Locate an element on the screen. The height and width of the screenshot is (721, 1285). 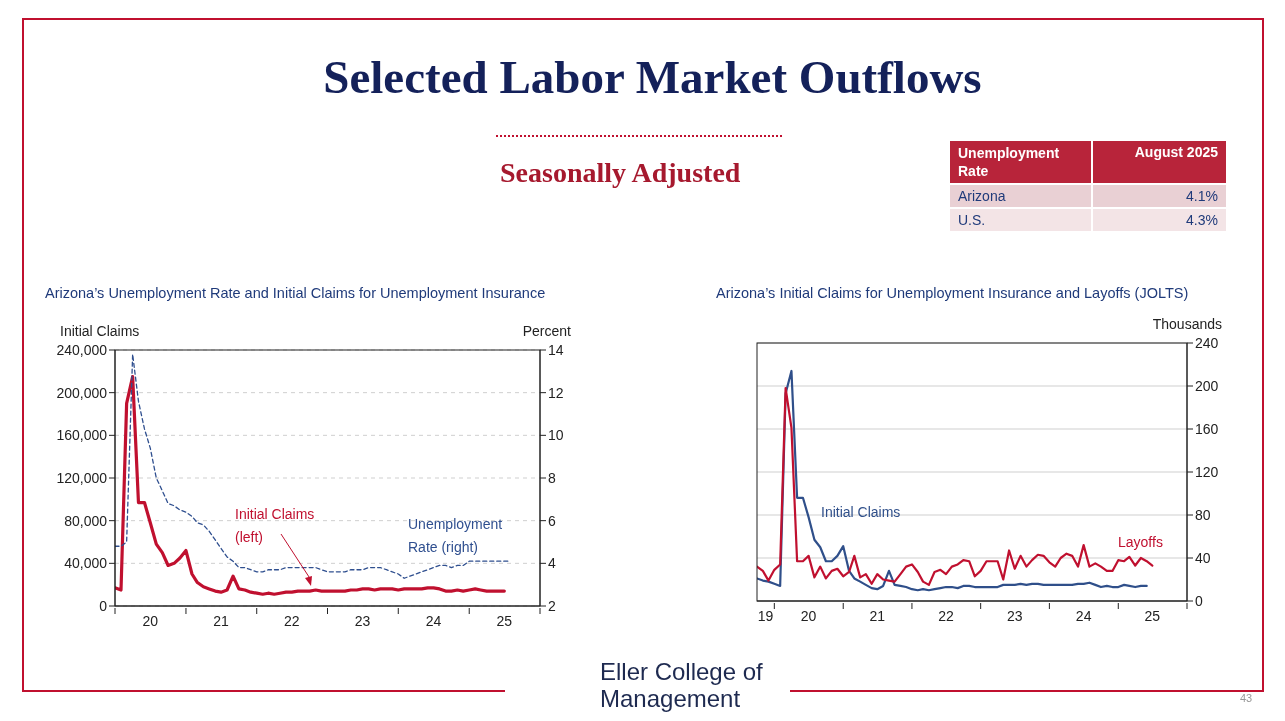
series-label: Unemployment Rate (right) is located at coordinates (456, 536).